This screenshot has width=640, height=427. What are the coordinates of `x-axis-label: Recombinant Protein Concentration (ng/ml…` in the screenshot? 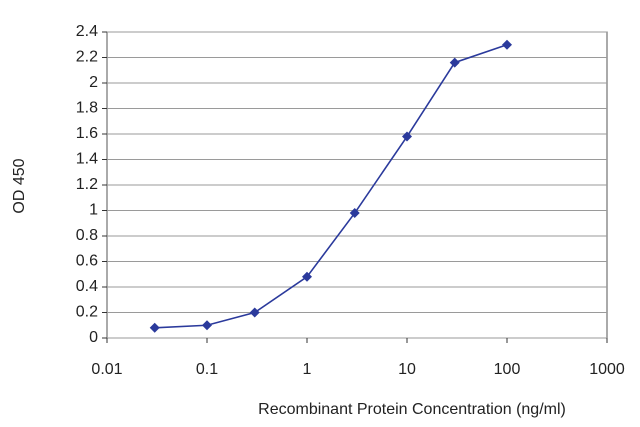 It's located at (412, 409).